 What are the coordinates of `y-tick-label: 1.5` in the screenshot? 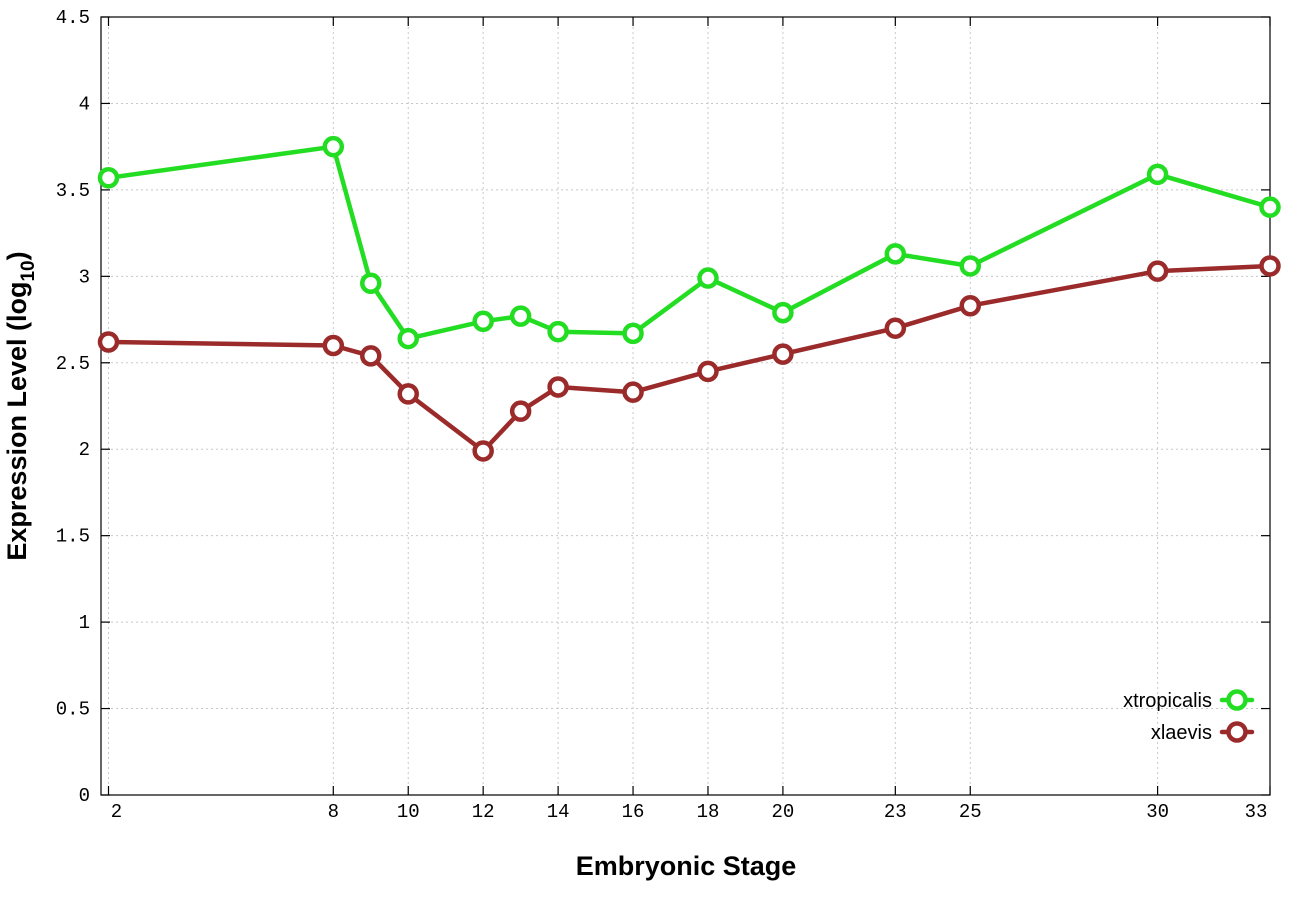 It's located at (73, 537).